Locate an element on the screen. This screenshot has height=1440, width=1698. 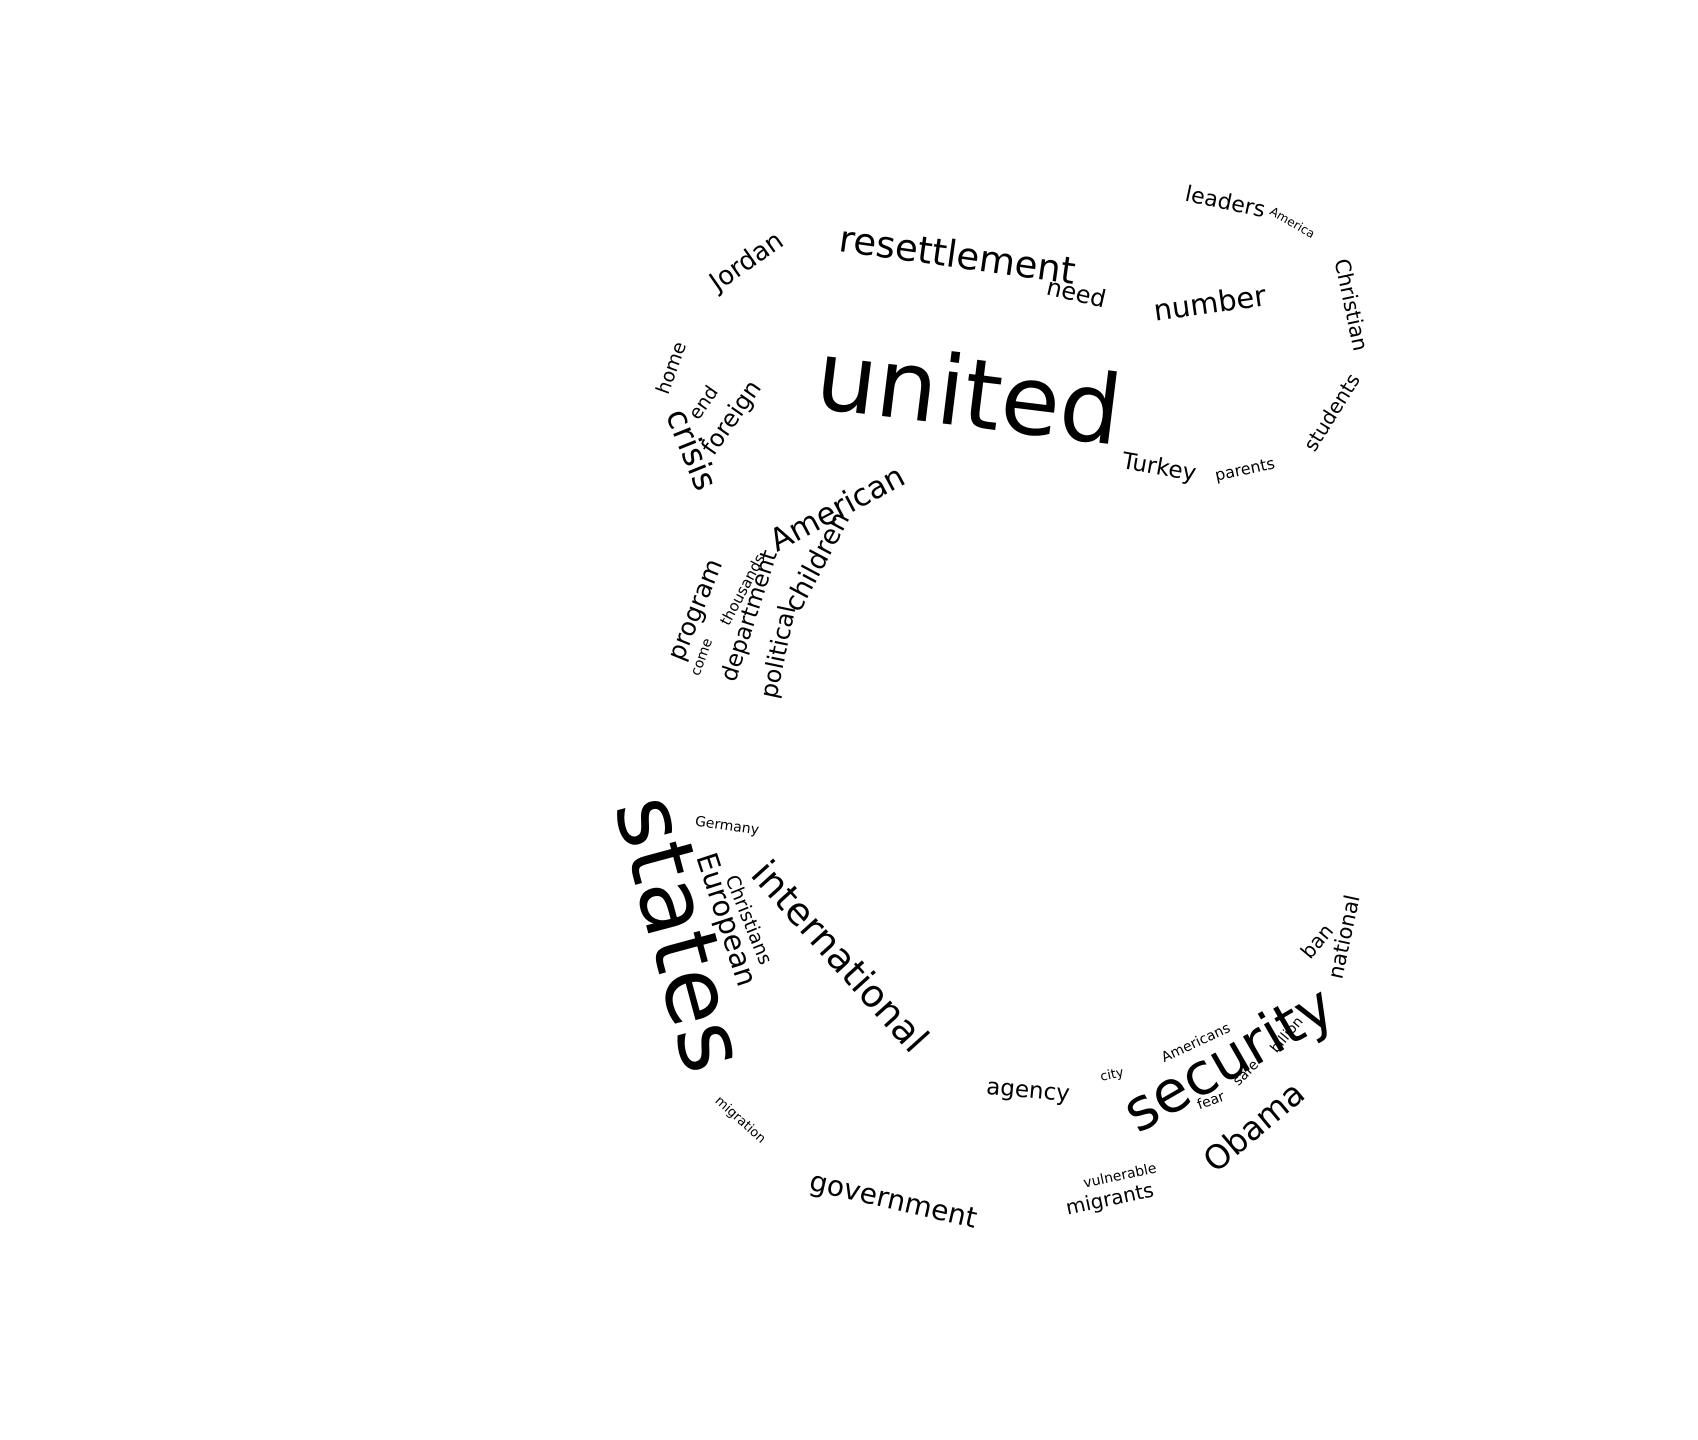
word-program: program is located at coordinates (694, 610).